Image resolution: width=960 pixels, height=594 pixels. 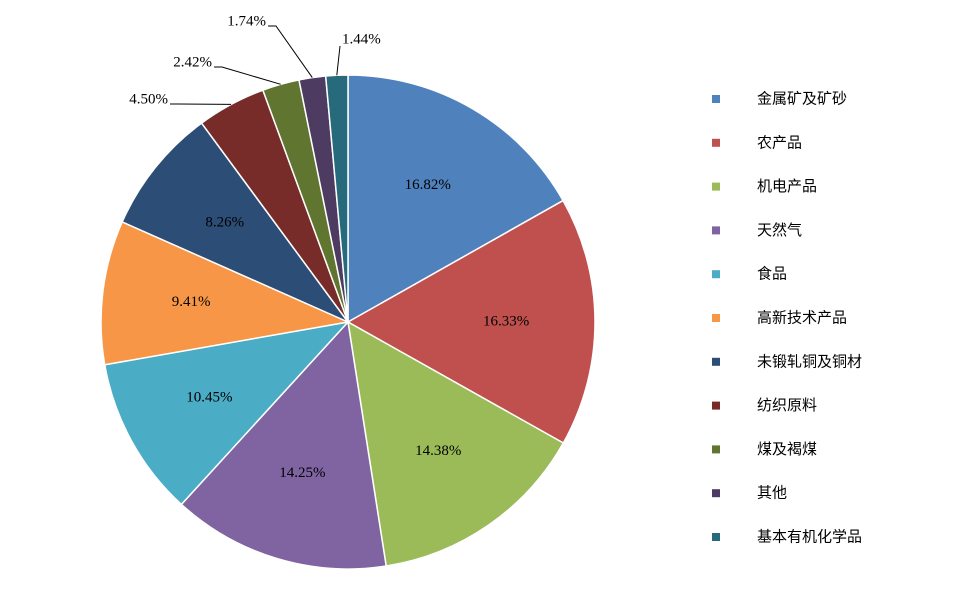 What do you see at coordinates (802, 318) in the screenshot?
I see `legend-label: 高新技术产品` at bounding box center [802, 318].